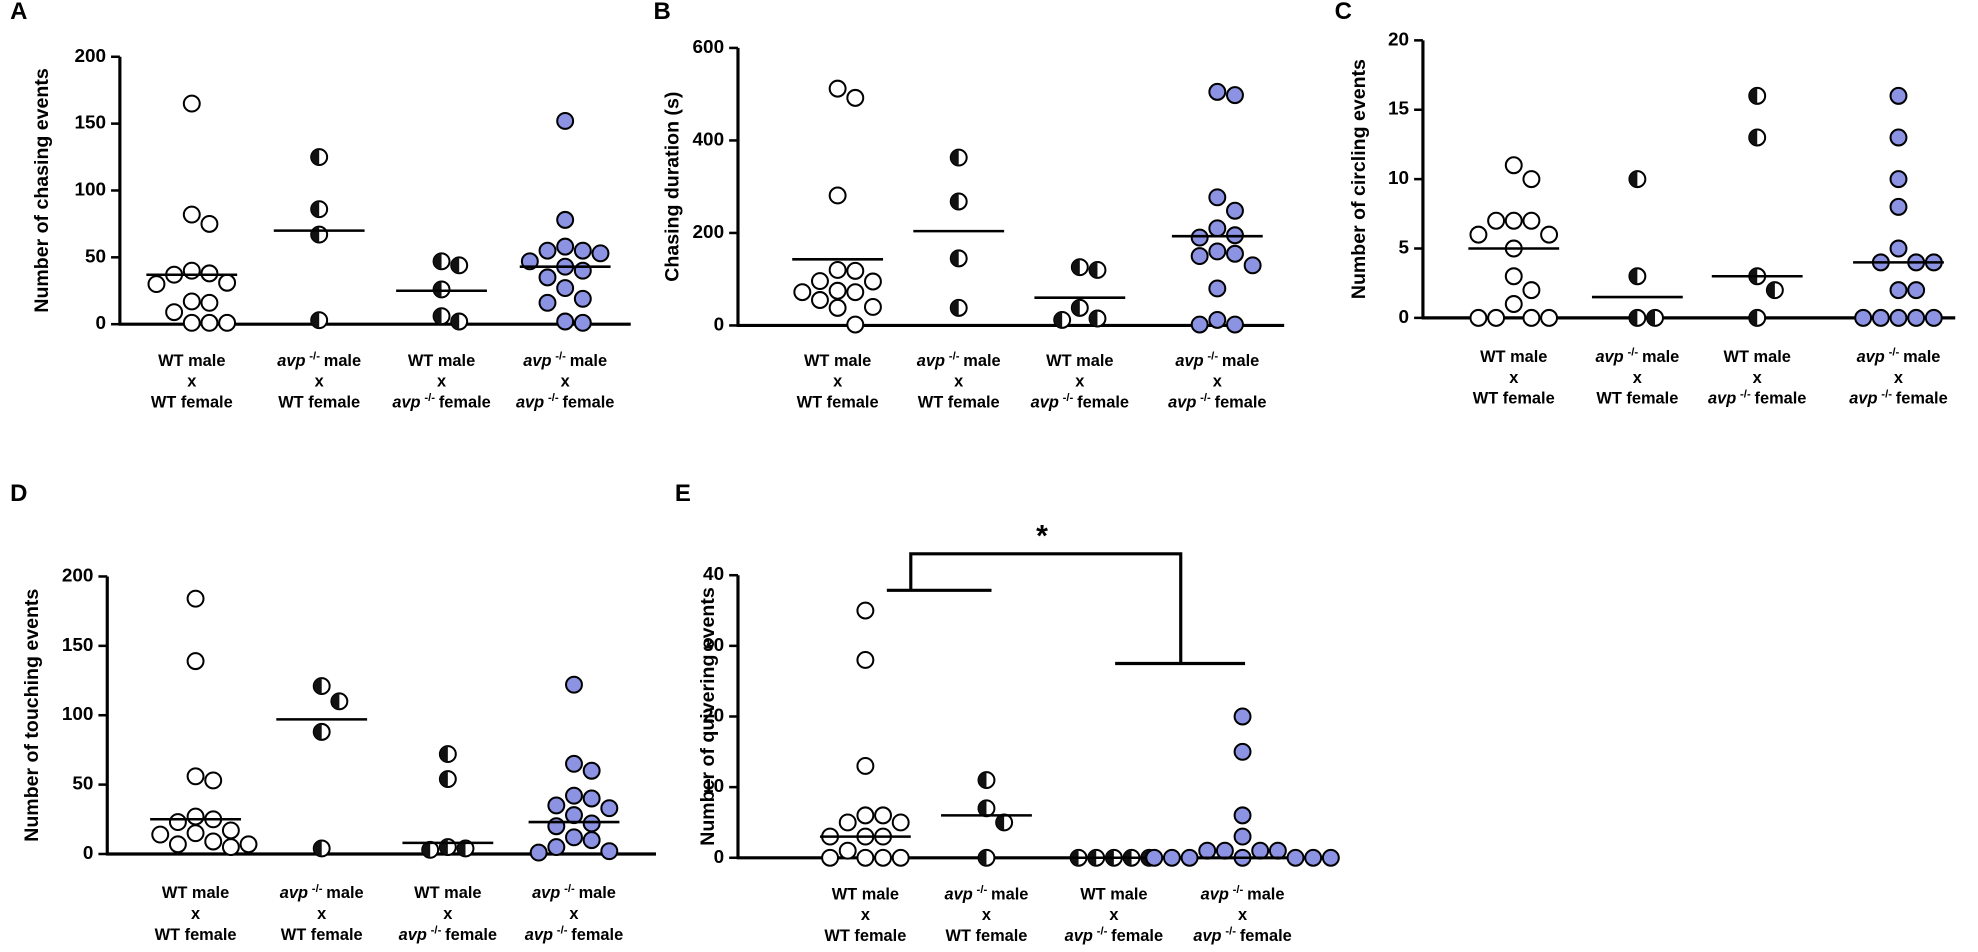 The image size is (1978, 952). Describe the element at coordinates (708, 716) in the screenshot. I see `y-axis-label: Number of quivering events` at that location.